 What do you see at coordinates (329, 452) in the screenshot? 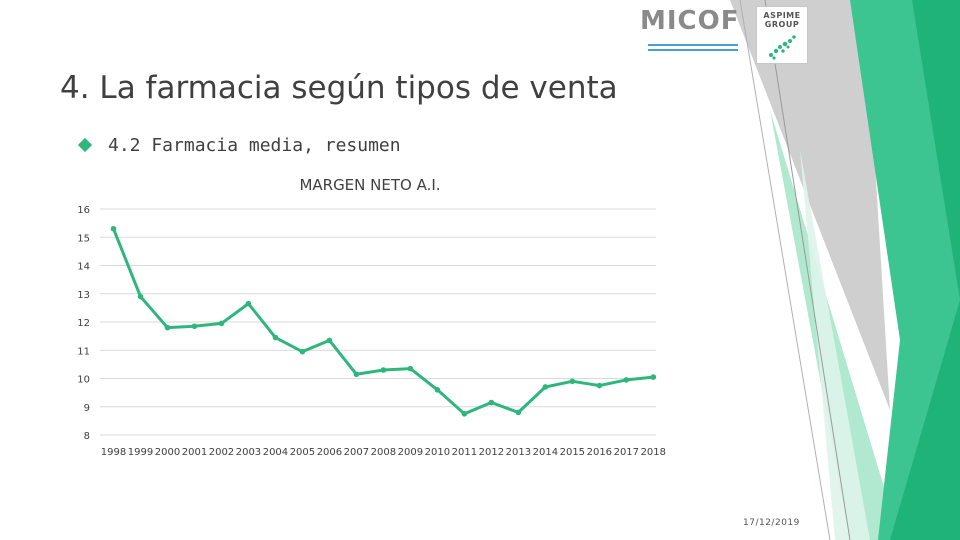
I see `x-tick-label: 2006` at bounding box center [329, 452].